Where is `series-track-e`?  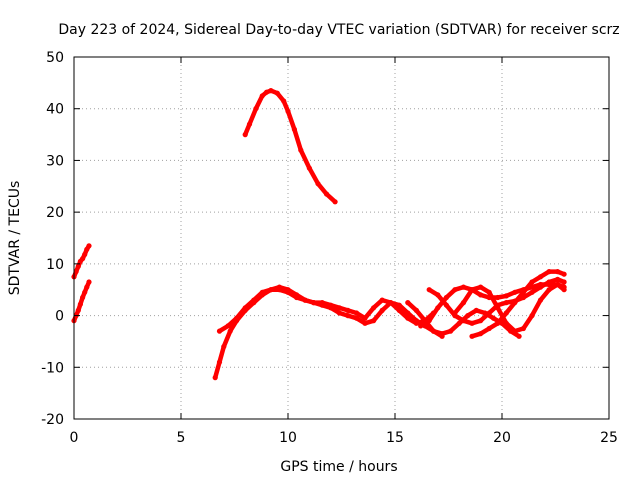 series-track-e is located at coordinates (326, 310).